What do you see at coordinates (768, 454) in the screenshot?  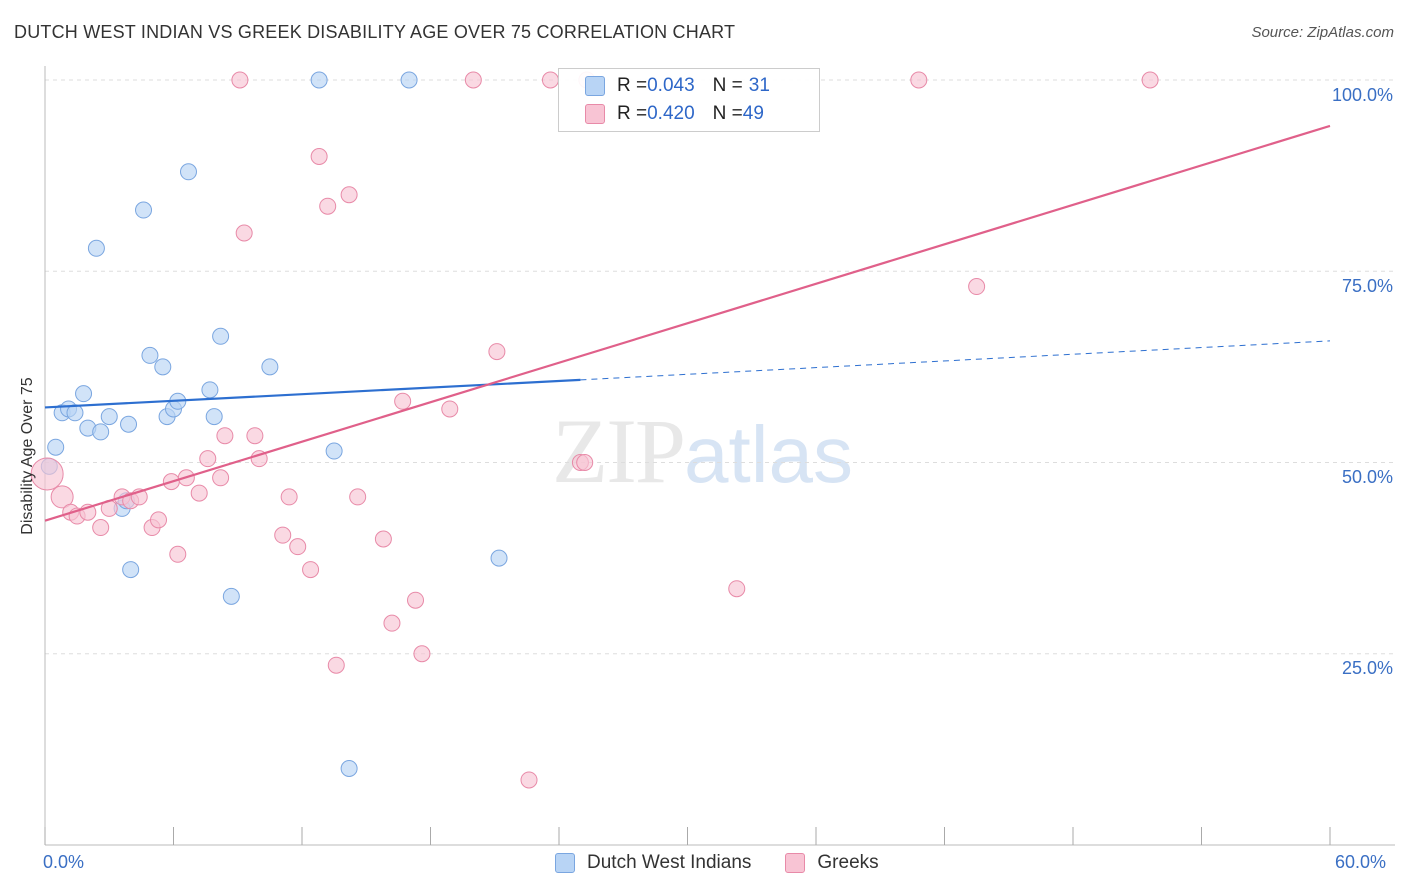 I see `watermark-atlas: atlas` at bounding box center [768, 454].